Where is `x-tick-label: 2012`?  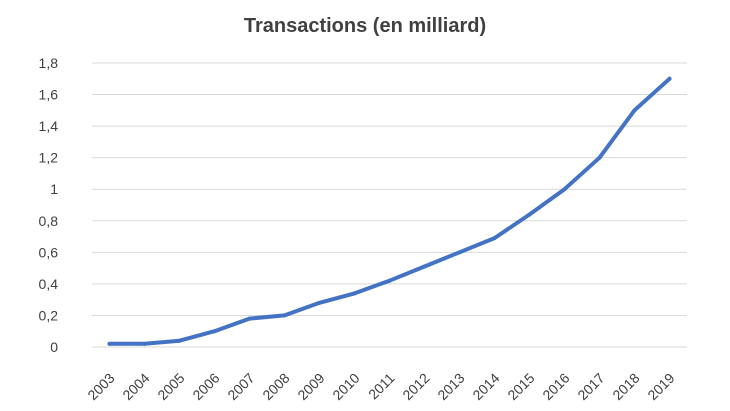
x-tick-label: 2012 is located at coordinates (415, 386).